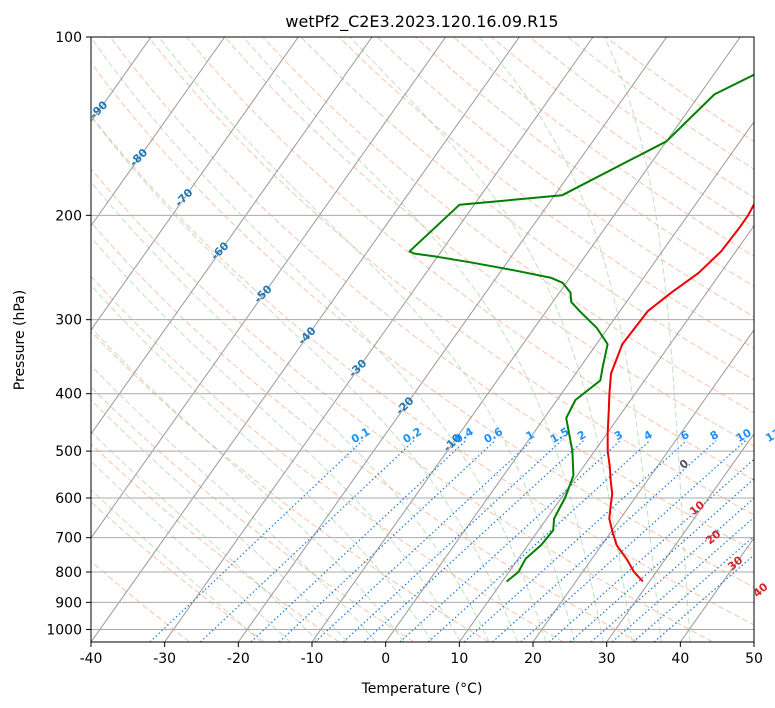 The height and width of the screenshot is (708, 775). What do you see at coordinates (64, 630) in the screenshot?
I see `y-tick-label: 1000` at bounding box center [64, 630].